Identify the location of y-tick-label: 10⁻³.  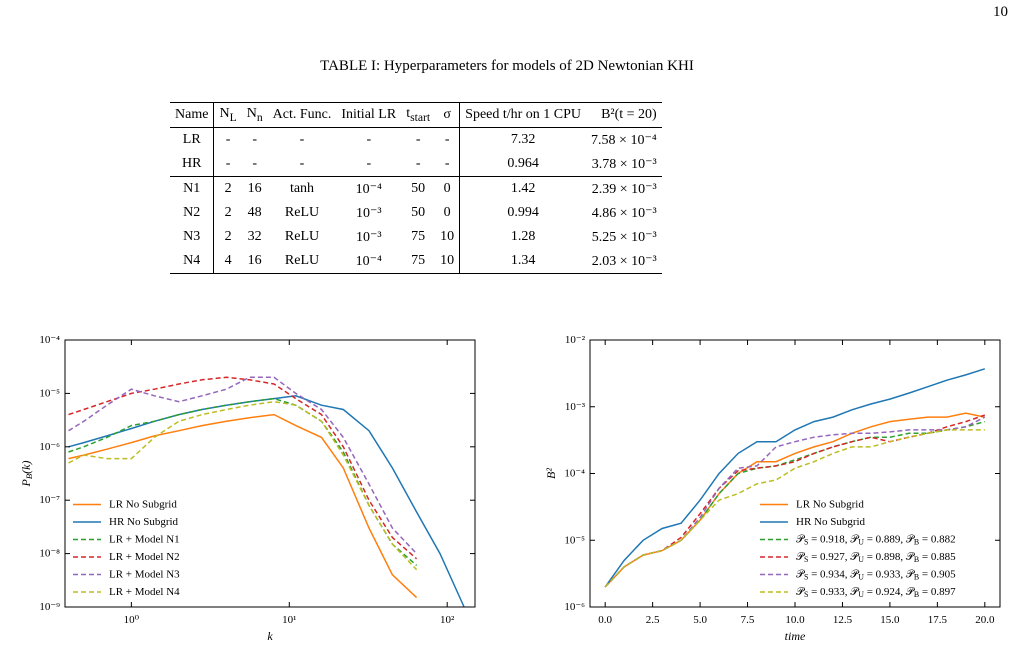
(575, 406).